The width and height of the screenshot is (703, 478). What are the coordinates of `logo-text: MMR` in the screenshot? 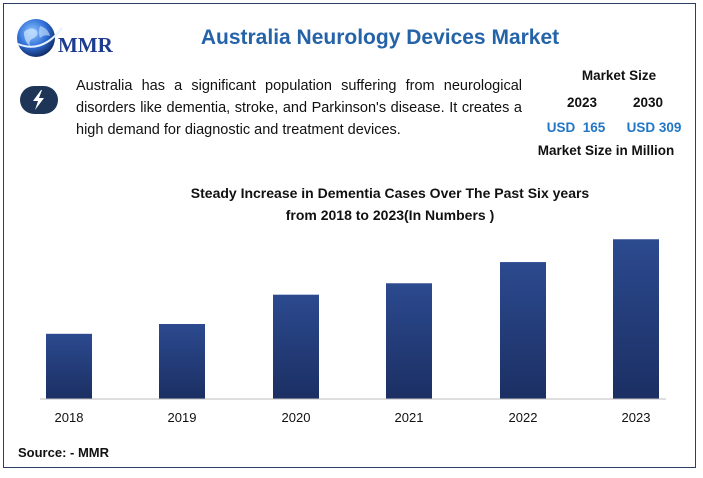 It's located at (85, 45).